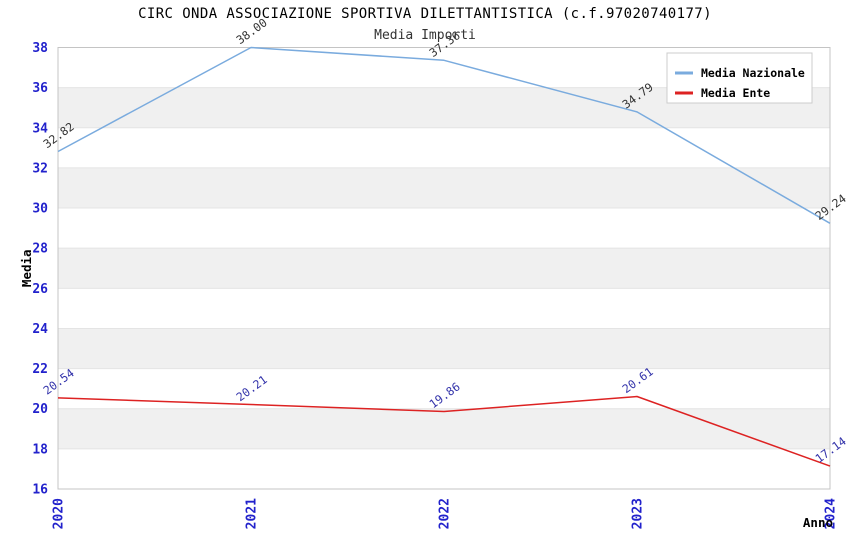 Image resolution: width=850 pixels, height=550 pixels. I want to click on x-tick-label: 2022, so click(445, 513).